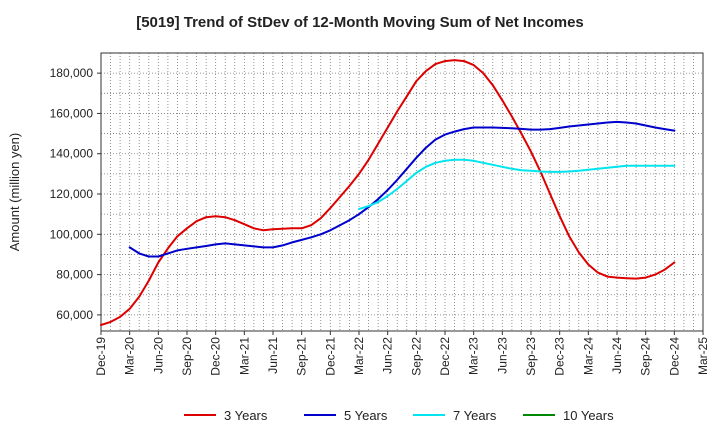  What do you see at coordinates (475, 415) in the screenshot?
I see `legend-label-7-years: 7 Years` at bounding box center [475, 415].